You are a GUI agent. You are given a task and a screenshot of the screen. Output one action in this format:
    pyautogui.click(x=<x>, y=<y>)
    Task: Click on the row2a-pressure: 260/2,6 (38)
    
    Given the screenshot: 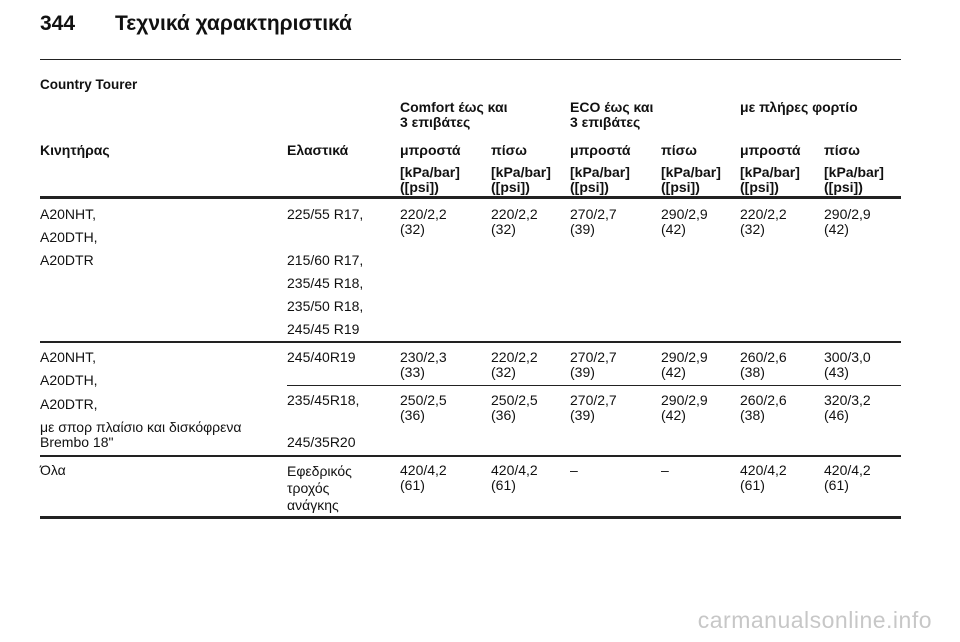 What is the action you would take?
    pyautogui.click(x=763, y=364)
    